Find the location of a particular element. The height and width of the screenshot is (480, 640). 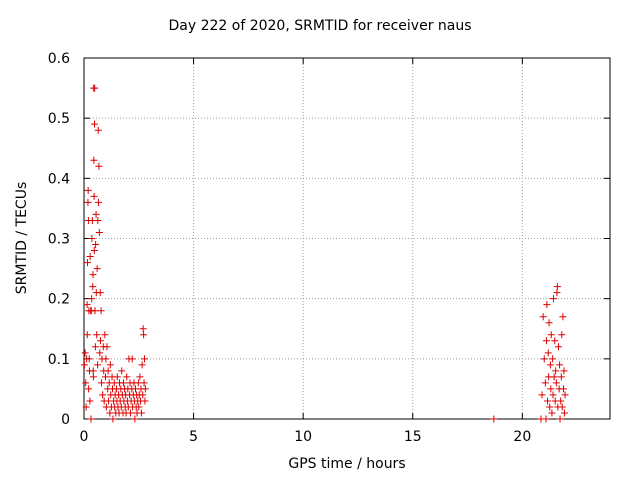

y-axis-label: SRMTID / TECUs is located at coordinates (22, 238).